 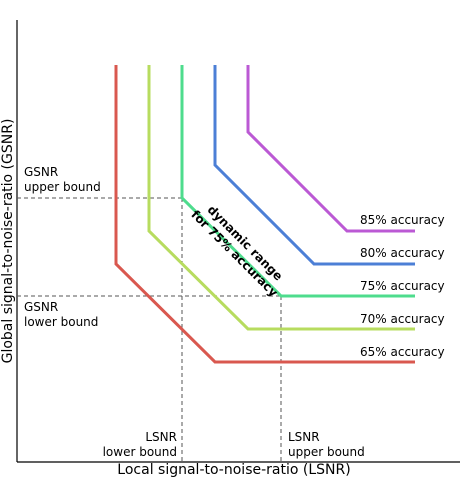 What do you see at coordinates (8, 241) in the screenshot?
I see `y-axis-title: Global signal-to-noise-ratio (GSNR)` at bounding box center [8, 241].